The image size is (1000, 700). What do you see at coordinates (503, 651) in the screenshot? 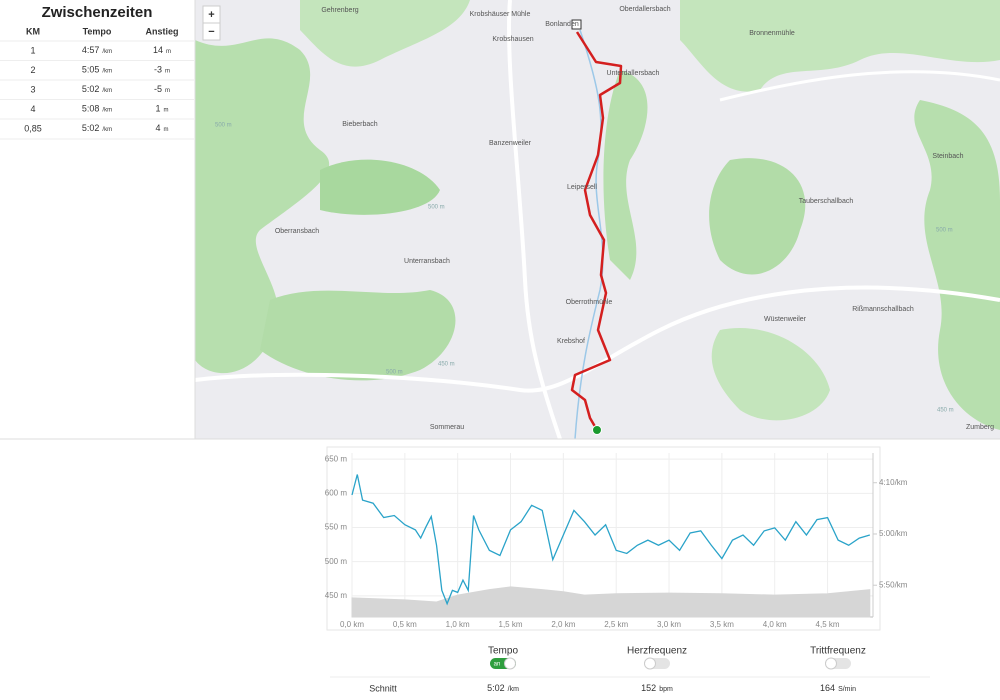
I see `toggle-label: Tempo` at bounding box center [503, 651].